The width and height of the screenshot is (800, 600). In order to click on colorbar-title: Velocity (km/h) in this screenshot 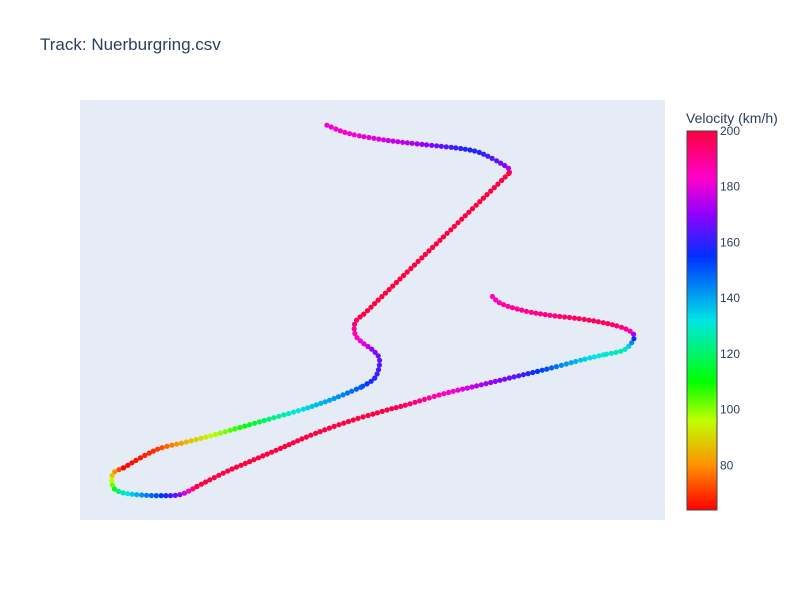, I will do `click(732, 118)`.